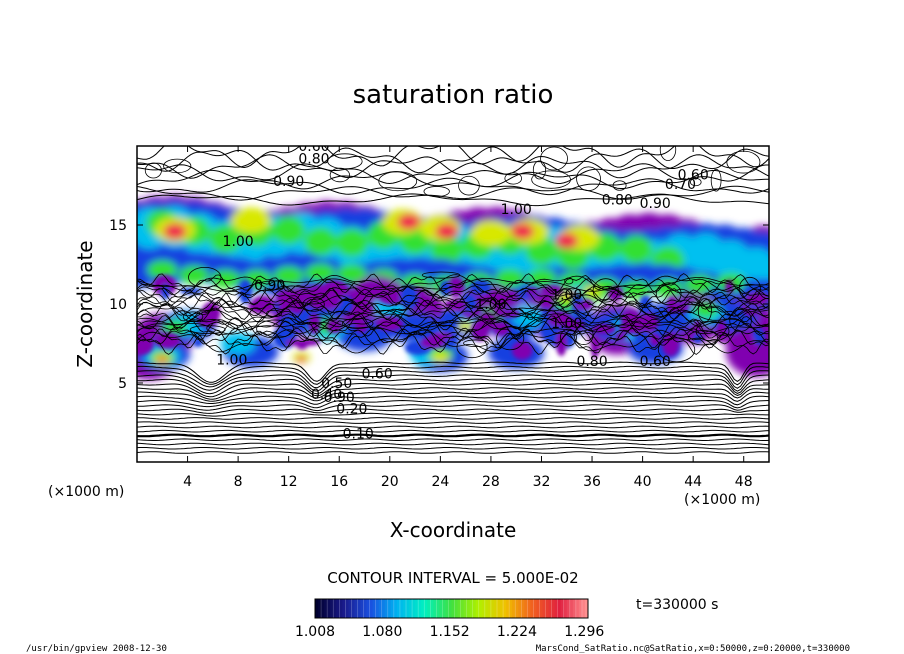 The image size is (904, 654). I want to click on x-axis-label: X-coordinate, so click(453, 530).